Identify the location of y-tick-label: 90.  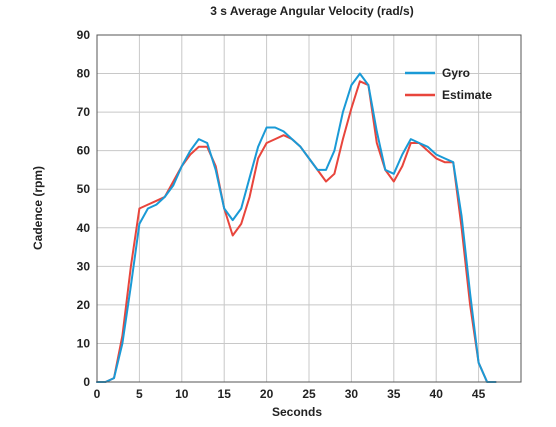
(84, 35).